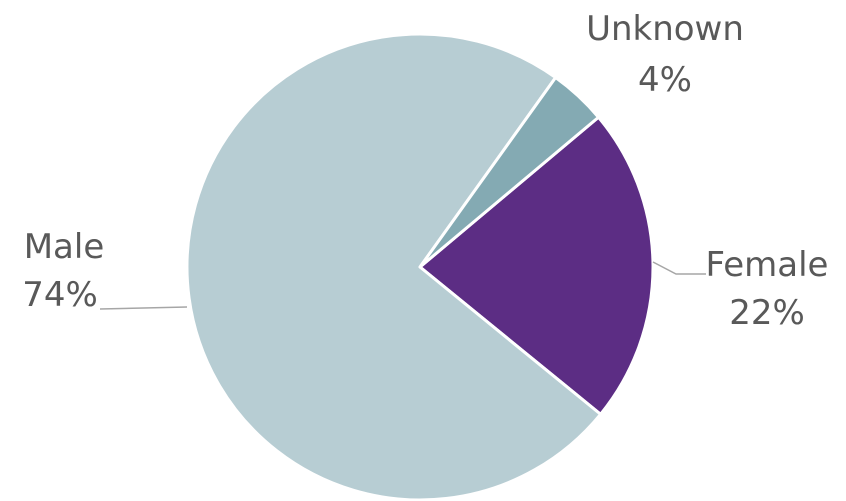 This screenshot has width=846, height=501. I want to click on slice-label-unknown-value: 4%, so click(665, 80).